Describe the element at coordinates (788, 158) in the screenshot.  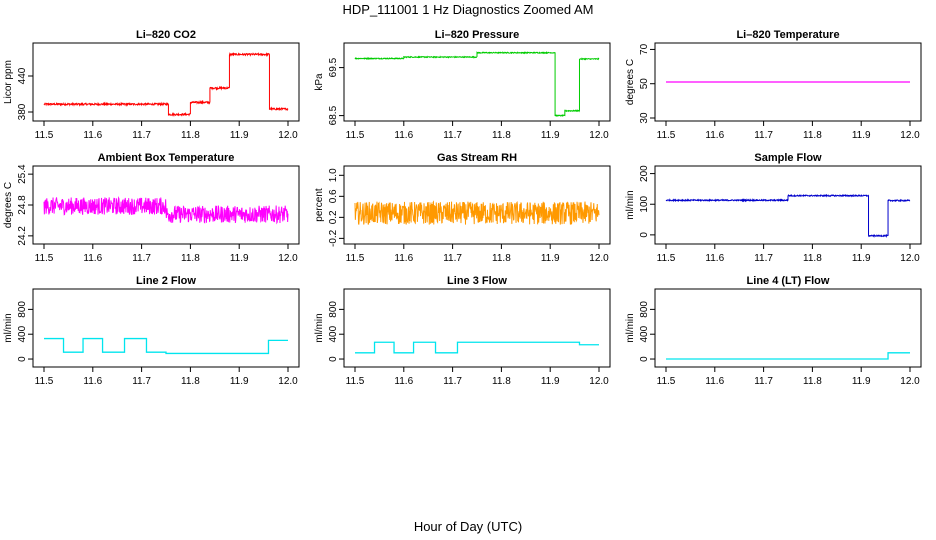
I see `panel-title: Sample Flow` at that location.